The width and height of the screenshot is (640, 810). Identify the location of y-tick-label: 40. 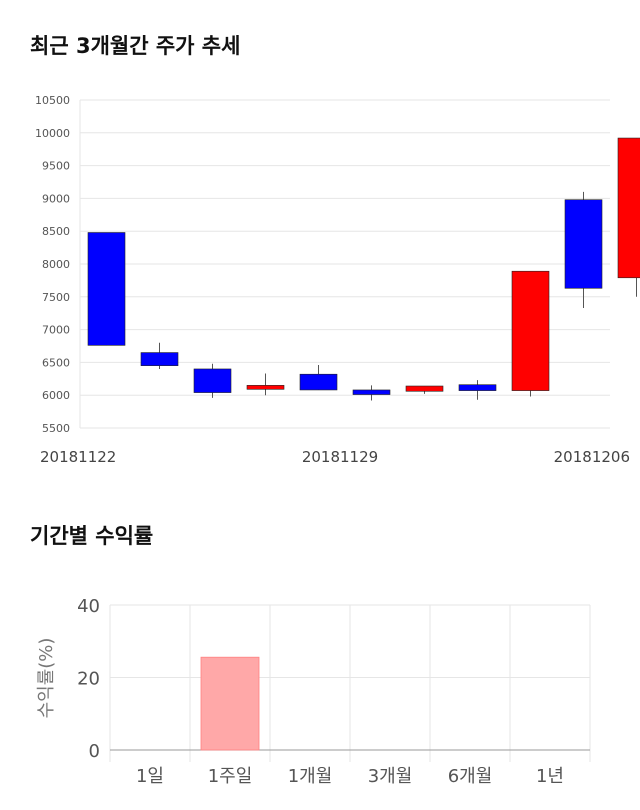
(88, 606).